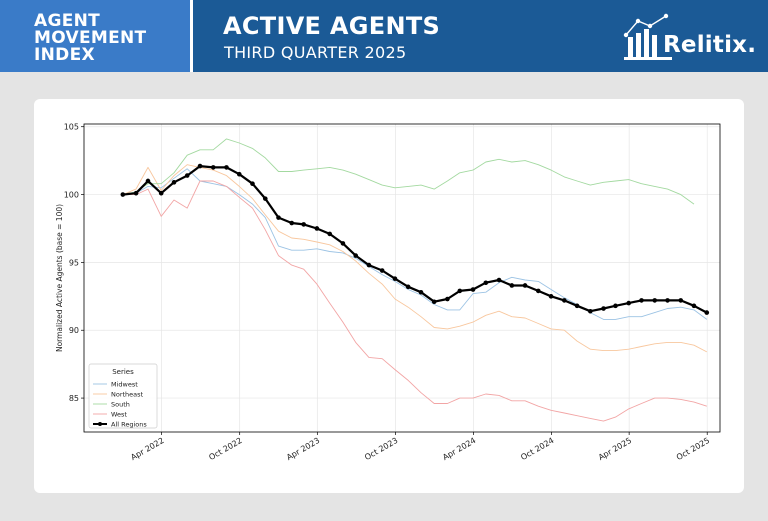 This screenshot has width=768, height=521. I want to click on header-divider, so click(191, 36).